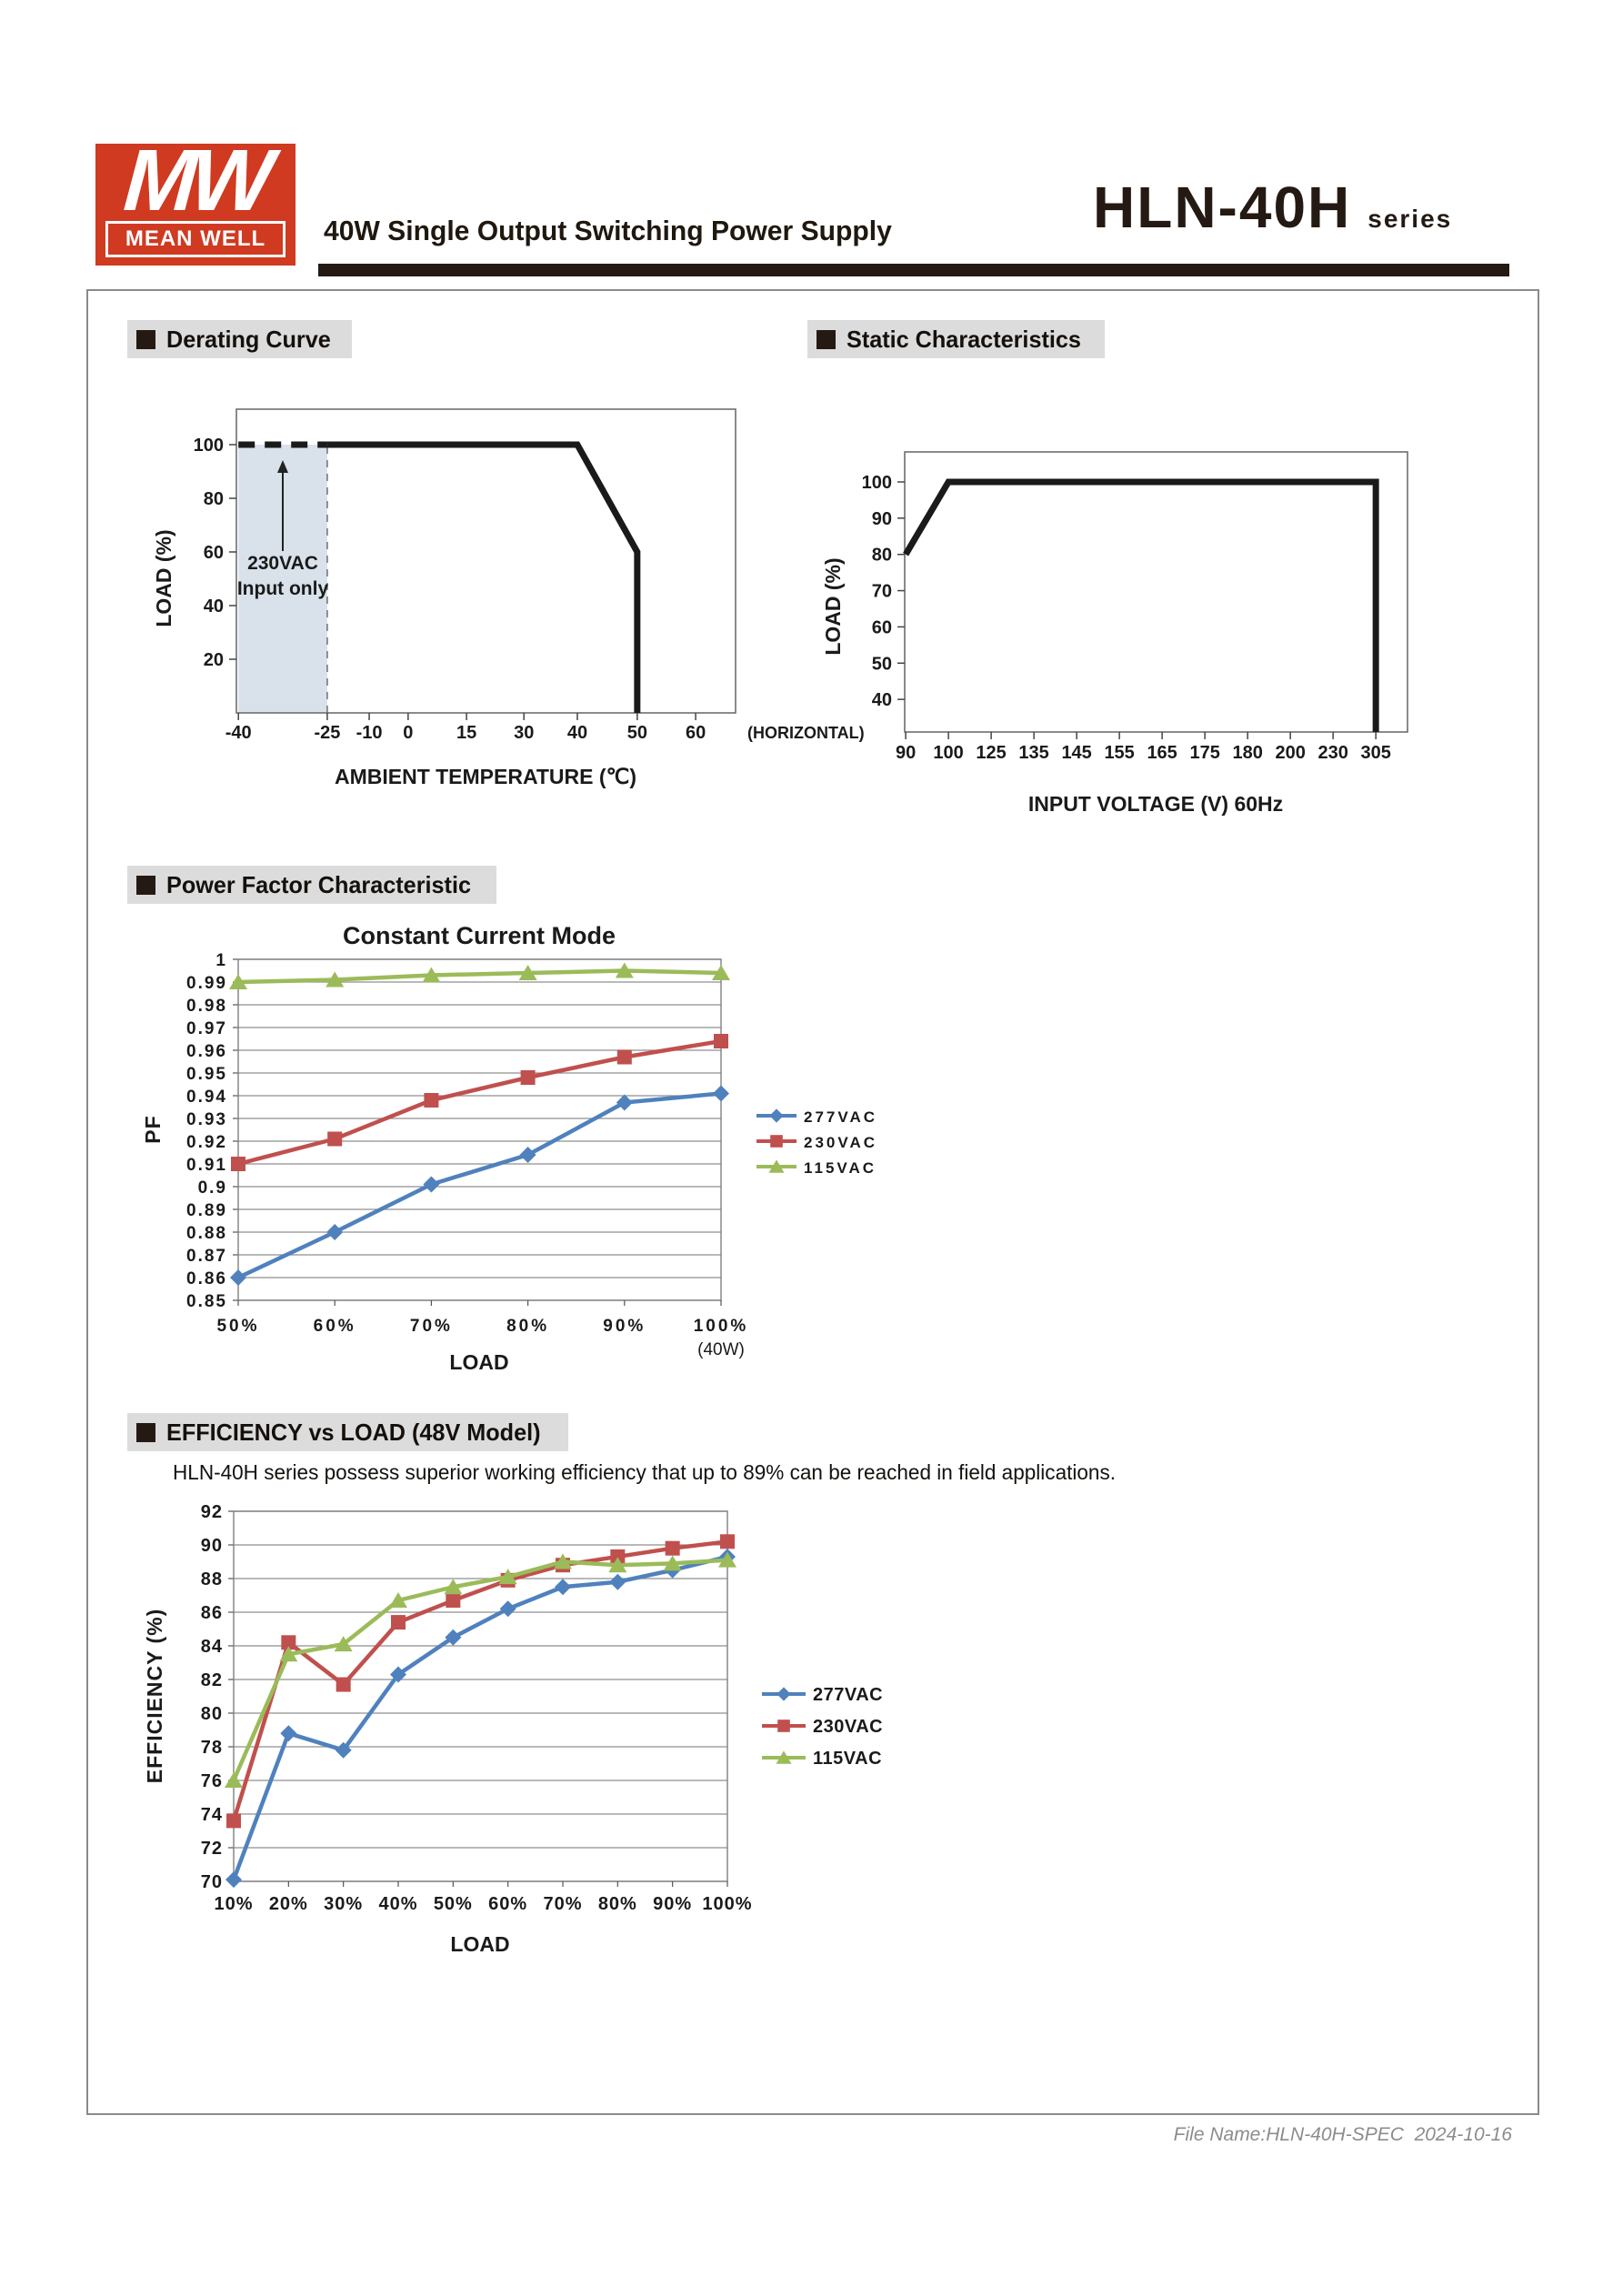 The width and height of the screenshot is (1623, 2296). Describe the element at coordinates (1076, 753) in the screenshot. I see `x-tick-label: 145` at that location.